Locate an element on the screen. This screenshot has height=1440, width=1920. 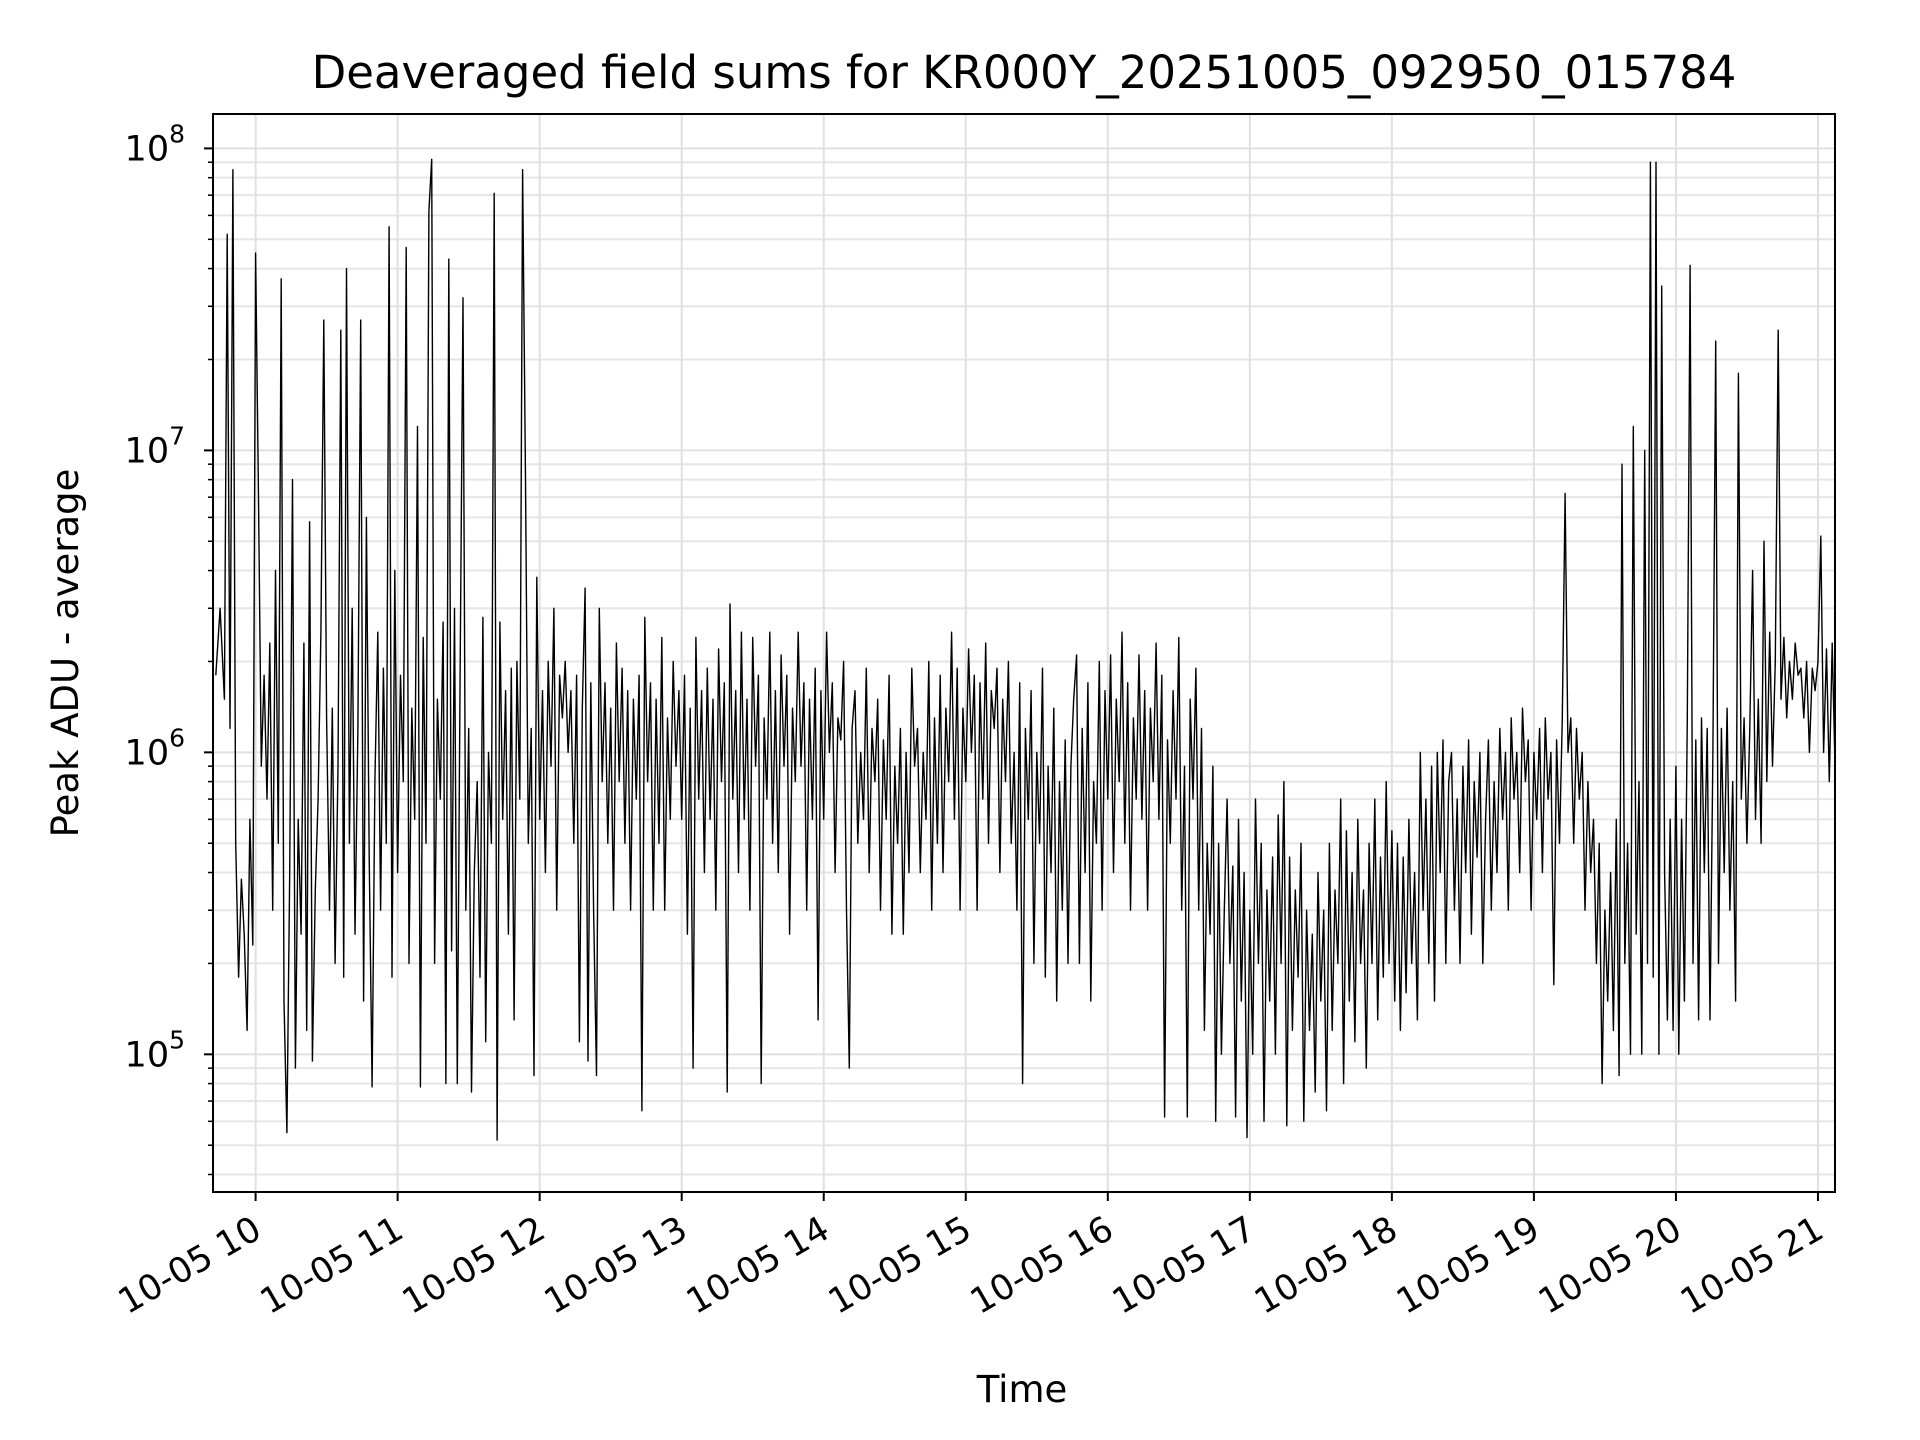
y-tick-label: 10⁶ is located at coordinates (155, 748).